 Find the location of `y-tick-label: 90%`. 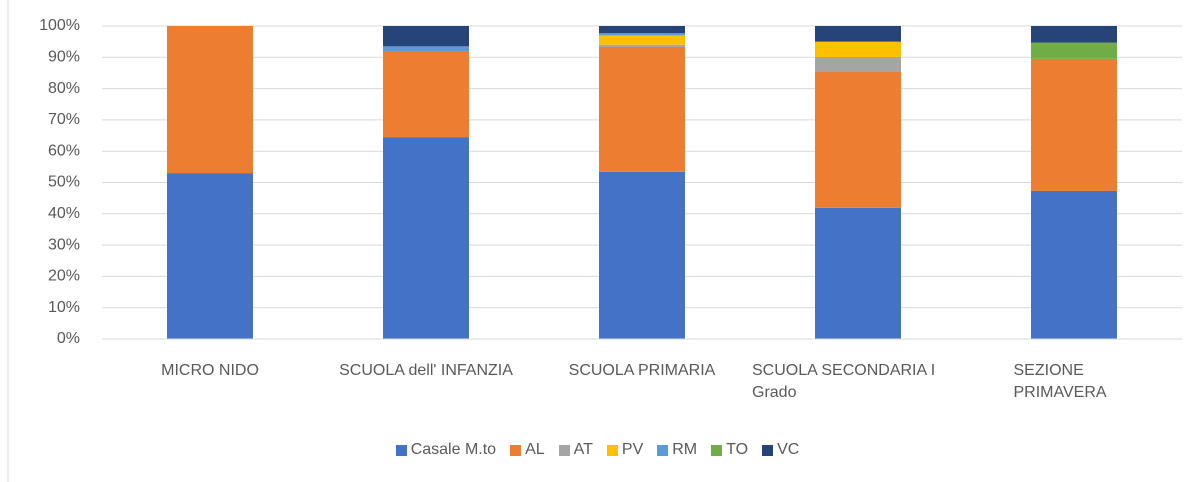

y-tick-label: 90% is located at coordinates (64, 57).